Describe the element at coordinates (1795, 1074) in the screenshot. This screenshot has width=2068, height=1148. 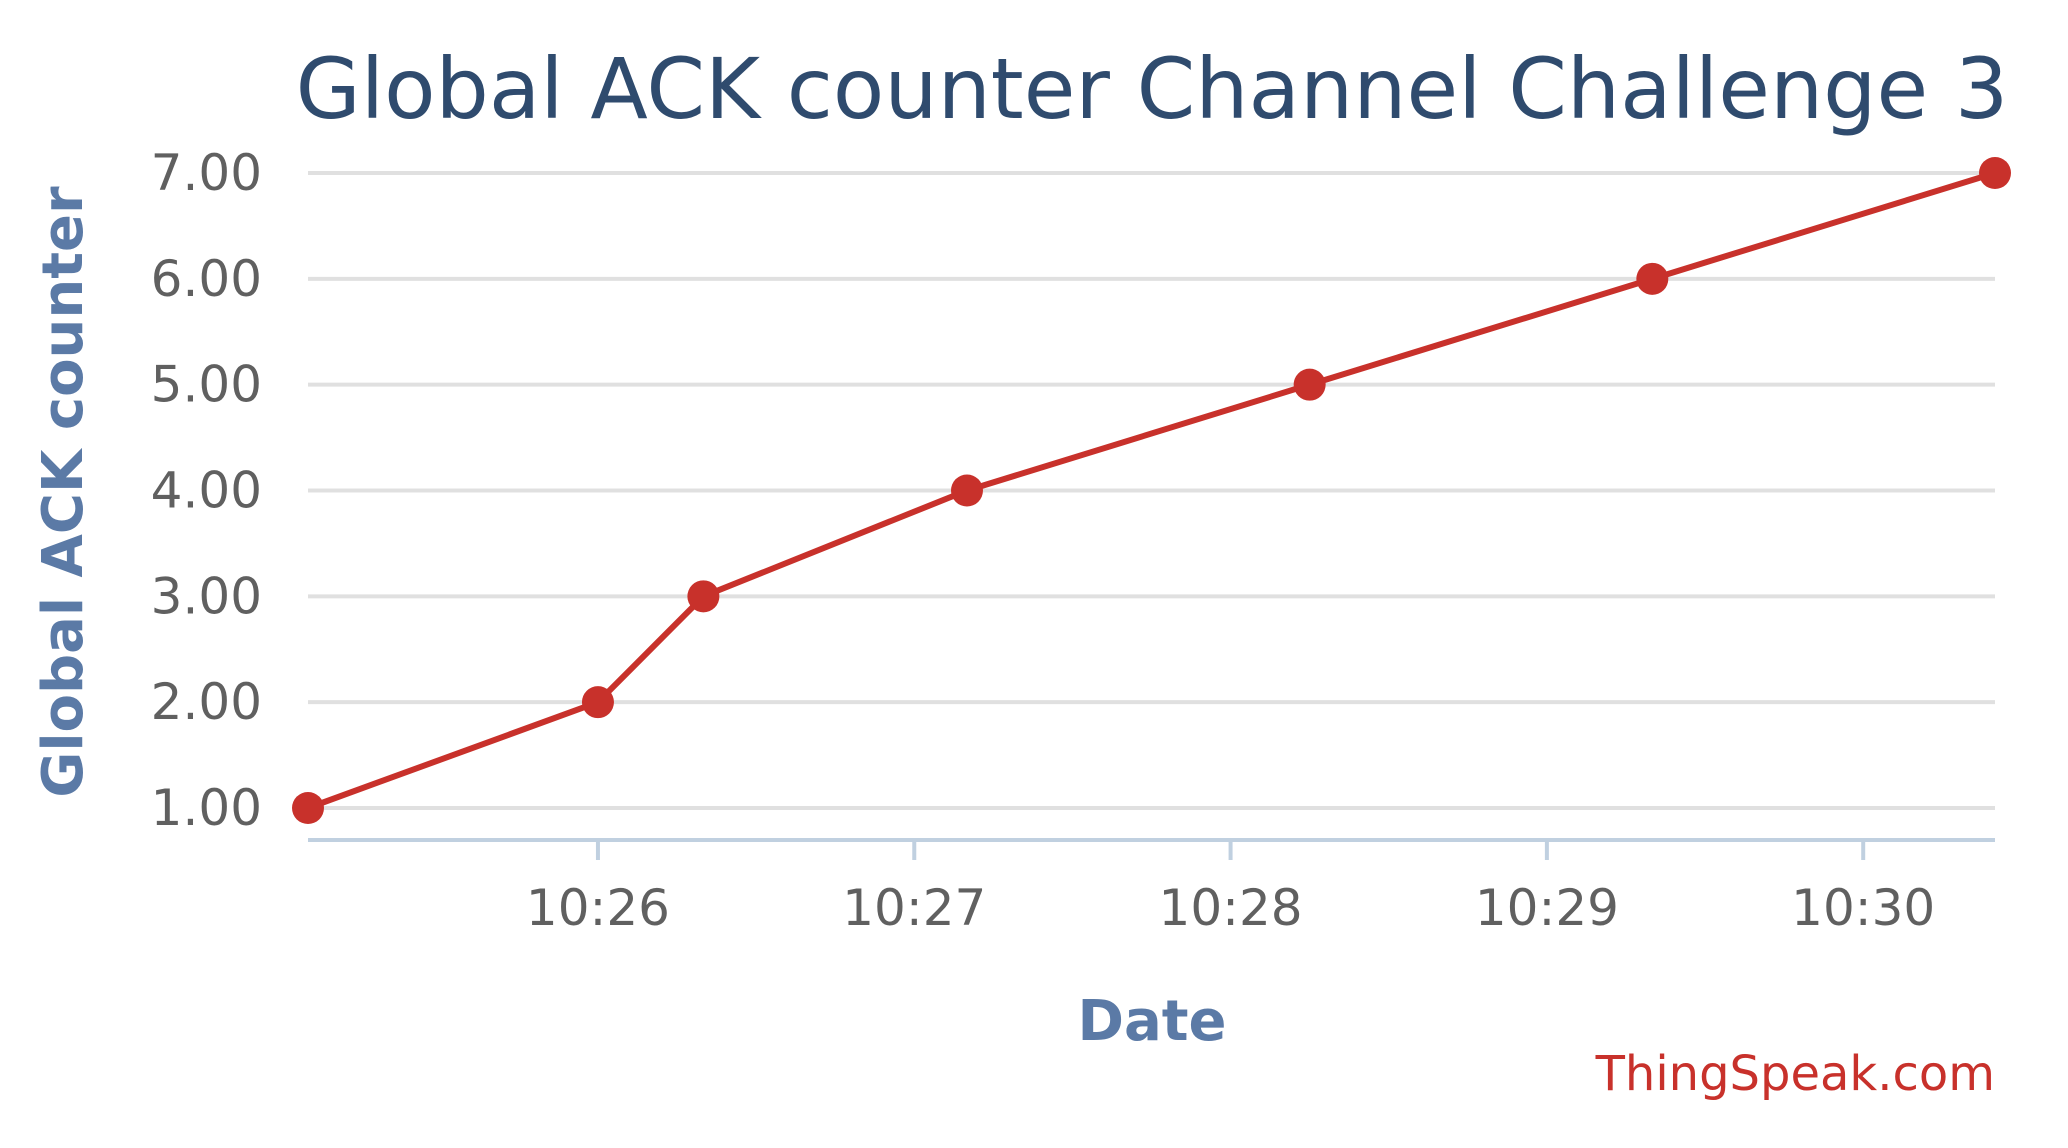
I see `credit-link: ThingSpeak.com` at that location.